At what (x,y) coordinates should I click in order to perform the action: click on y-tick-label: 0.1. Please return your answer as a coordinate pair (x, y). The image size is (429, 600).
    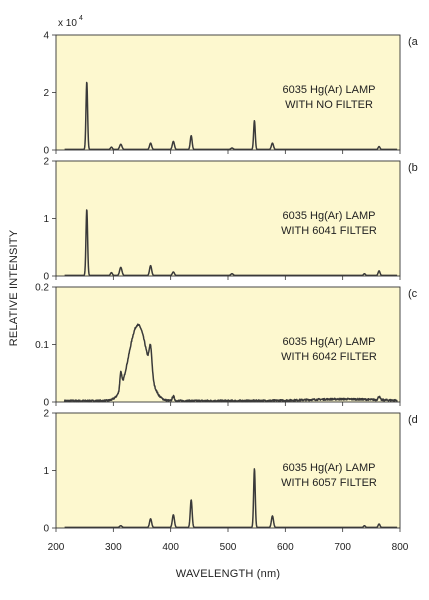
    Looking at the image, I should click on (42, 345).